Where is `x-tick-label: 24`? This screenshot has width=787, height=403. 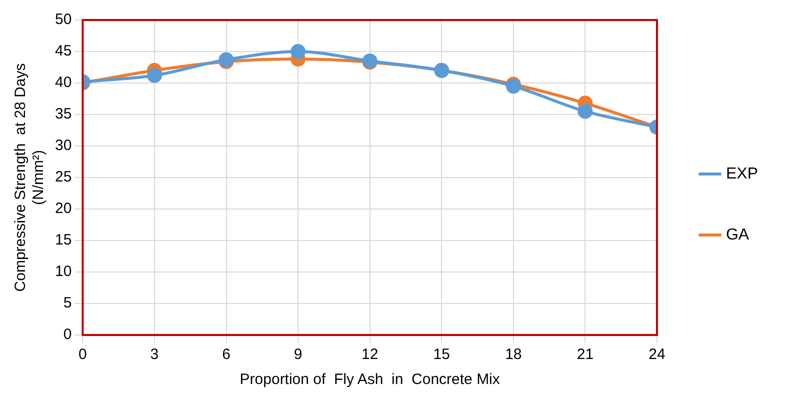
x-tick-label: 24 is located at coordinates (657, 355).